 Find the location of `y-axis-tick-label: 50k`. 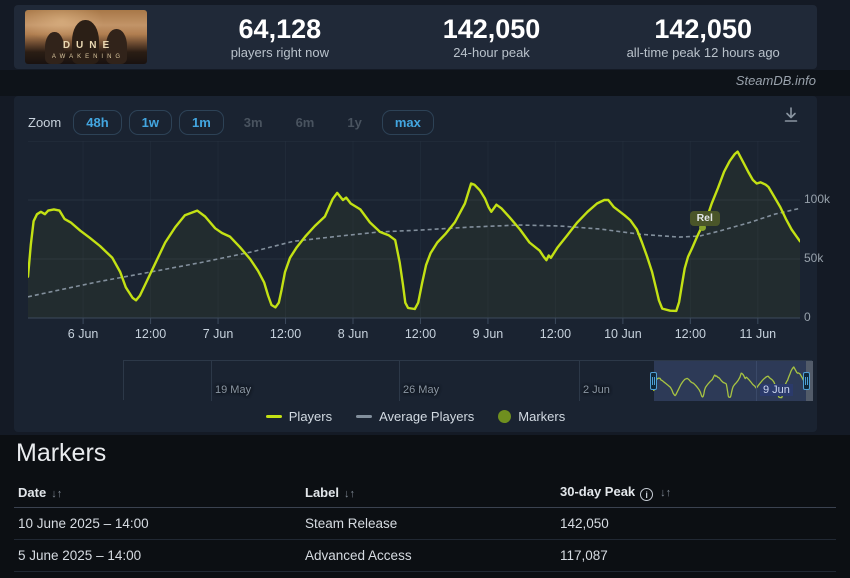

y-axis-tick-label: 50k is located at coordinates (814, 258).